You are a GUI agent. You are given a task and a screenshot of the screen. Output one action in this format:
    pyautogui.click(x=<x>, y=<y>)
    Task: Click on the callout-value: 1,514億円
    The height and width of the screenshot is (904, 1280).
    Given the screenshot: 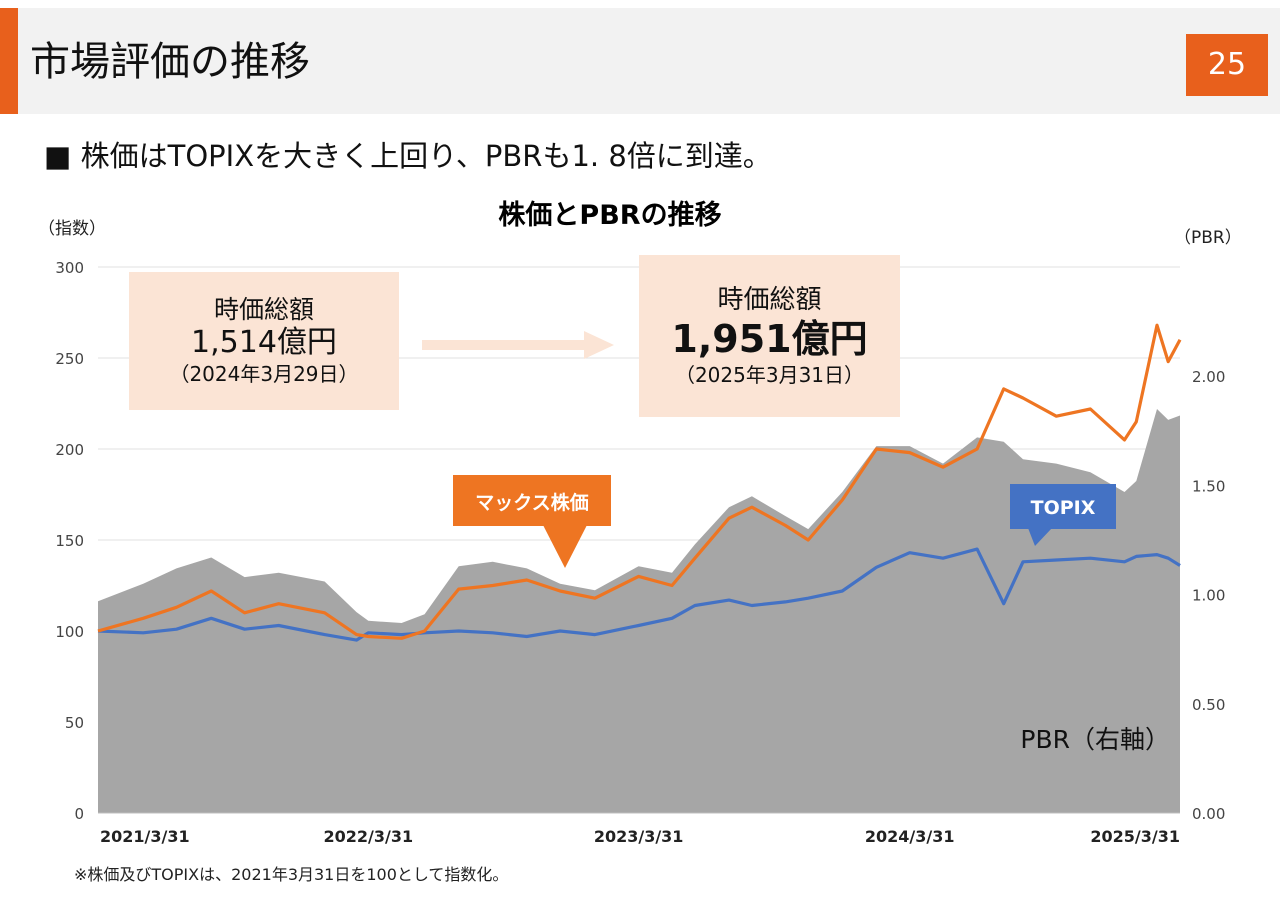 What is the action you would take?
    pyautogui.click(x=264, y=342)
    